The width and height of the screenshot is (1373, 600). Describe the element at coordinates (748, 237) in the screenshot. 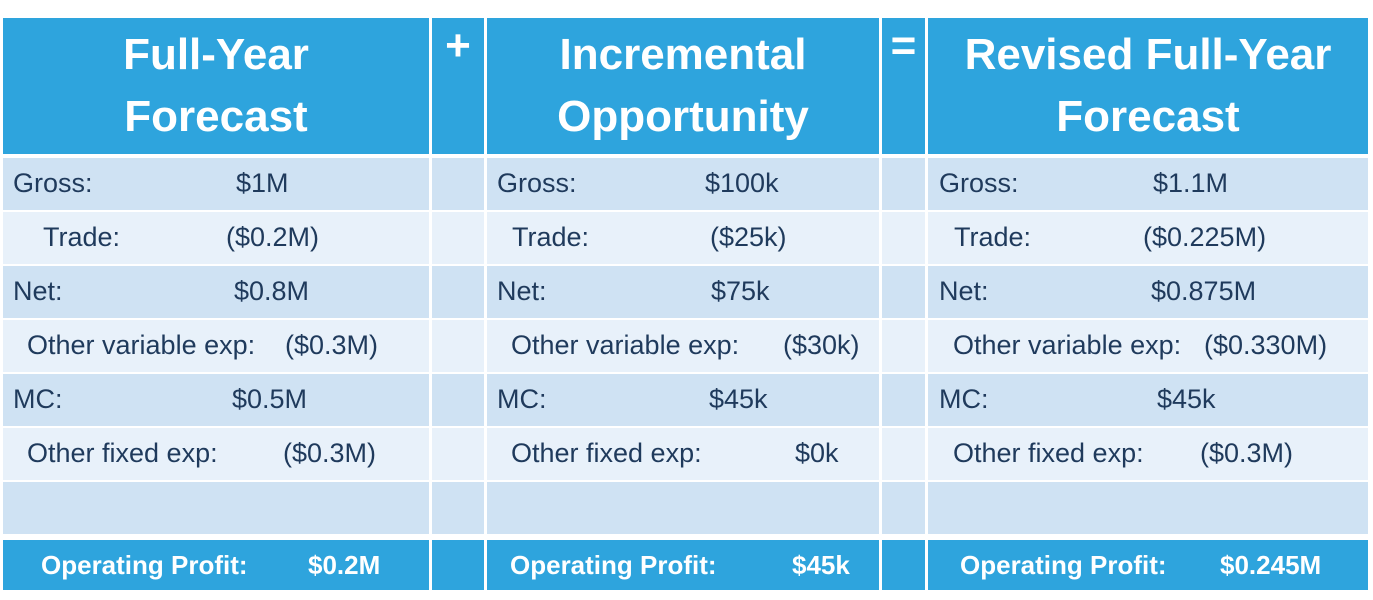

I see `row-value: ($25k)` at that location.